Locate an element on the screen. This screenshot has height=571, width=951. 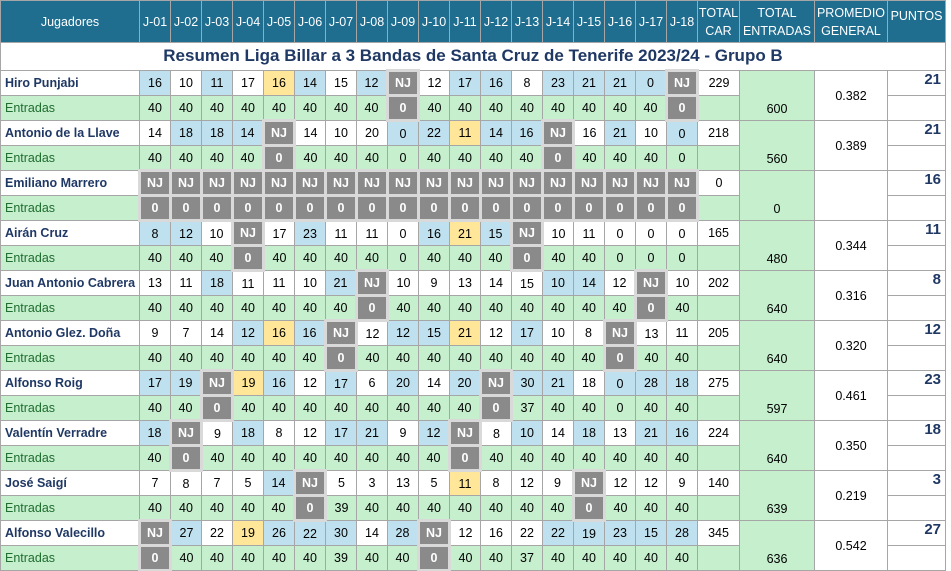
promedio-general: 0.344 is located at coordinates (851, 245).